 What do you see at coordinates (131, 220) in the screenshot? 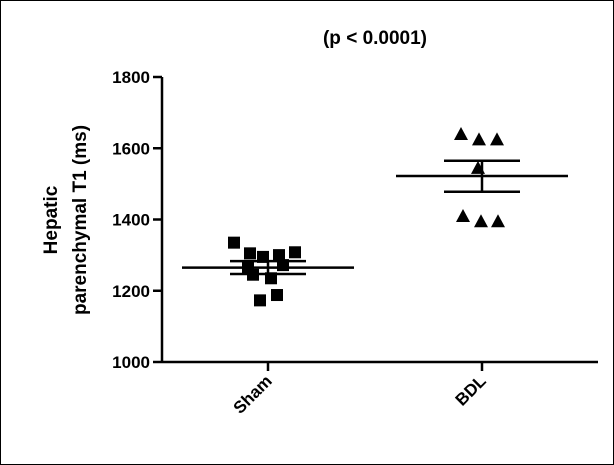
I see `y-tick-label-2: 1400` at bounding box center [131, 220].